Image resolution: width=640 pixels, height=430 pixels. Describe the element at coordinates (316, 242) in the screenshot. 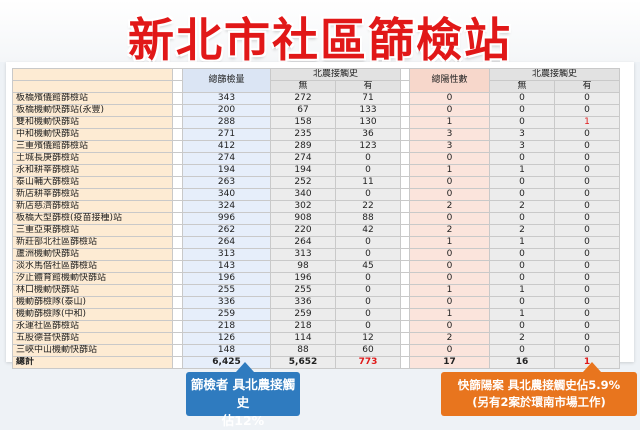

I see `table-row: 新莊部北社區篩檢站 264 264 0 1 1 0` at that location.